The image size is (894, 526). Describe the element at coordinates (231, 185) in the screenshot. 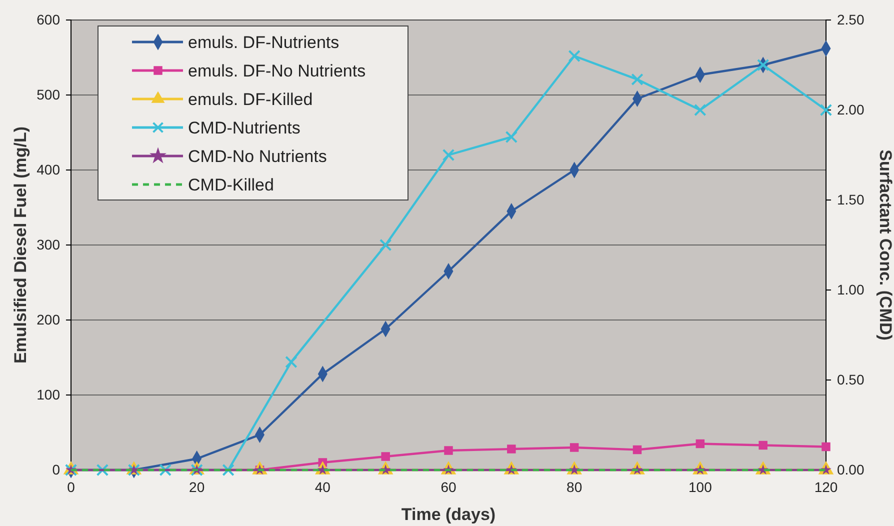

I see `legend-label: CMD-Killed` at that location.